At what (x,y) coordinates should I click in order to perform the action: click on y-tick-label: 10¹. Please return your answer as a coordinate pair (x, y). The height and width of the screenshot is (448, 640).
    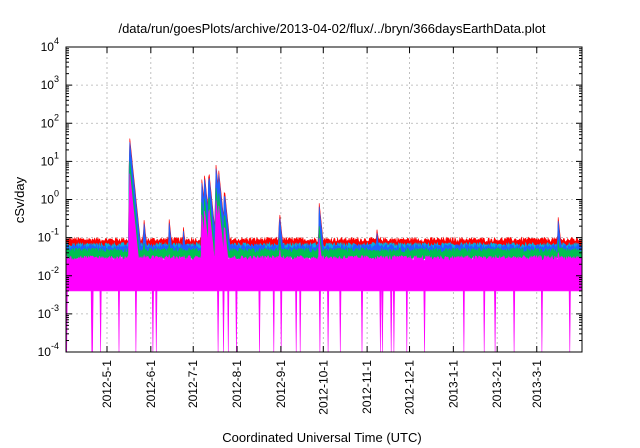
    Looking at the image, I should click on (50, 159).